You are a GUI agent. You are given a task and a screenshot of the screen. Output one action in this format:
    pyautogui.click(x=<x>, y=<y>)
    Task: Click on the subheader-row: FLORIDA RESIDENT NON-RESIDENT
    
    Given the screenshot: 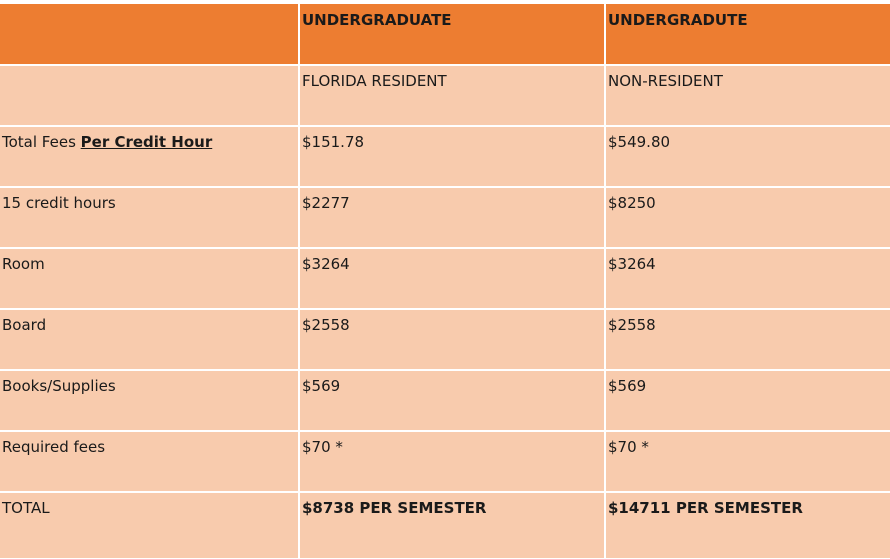 What is the action you would take?
    pyautogui.click(x=445, y=95)
    